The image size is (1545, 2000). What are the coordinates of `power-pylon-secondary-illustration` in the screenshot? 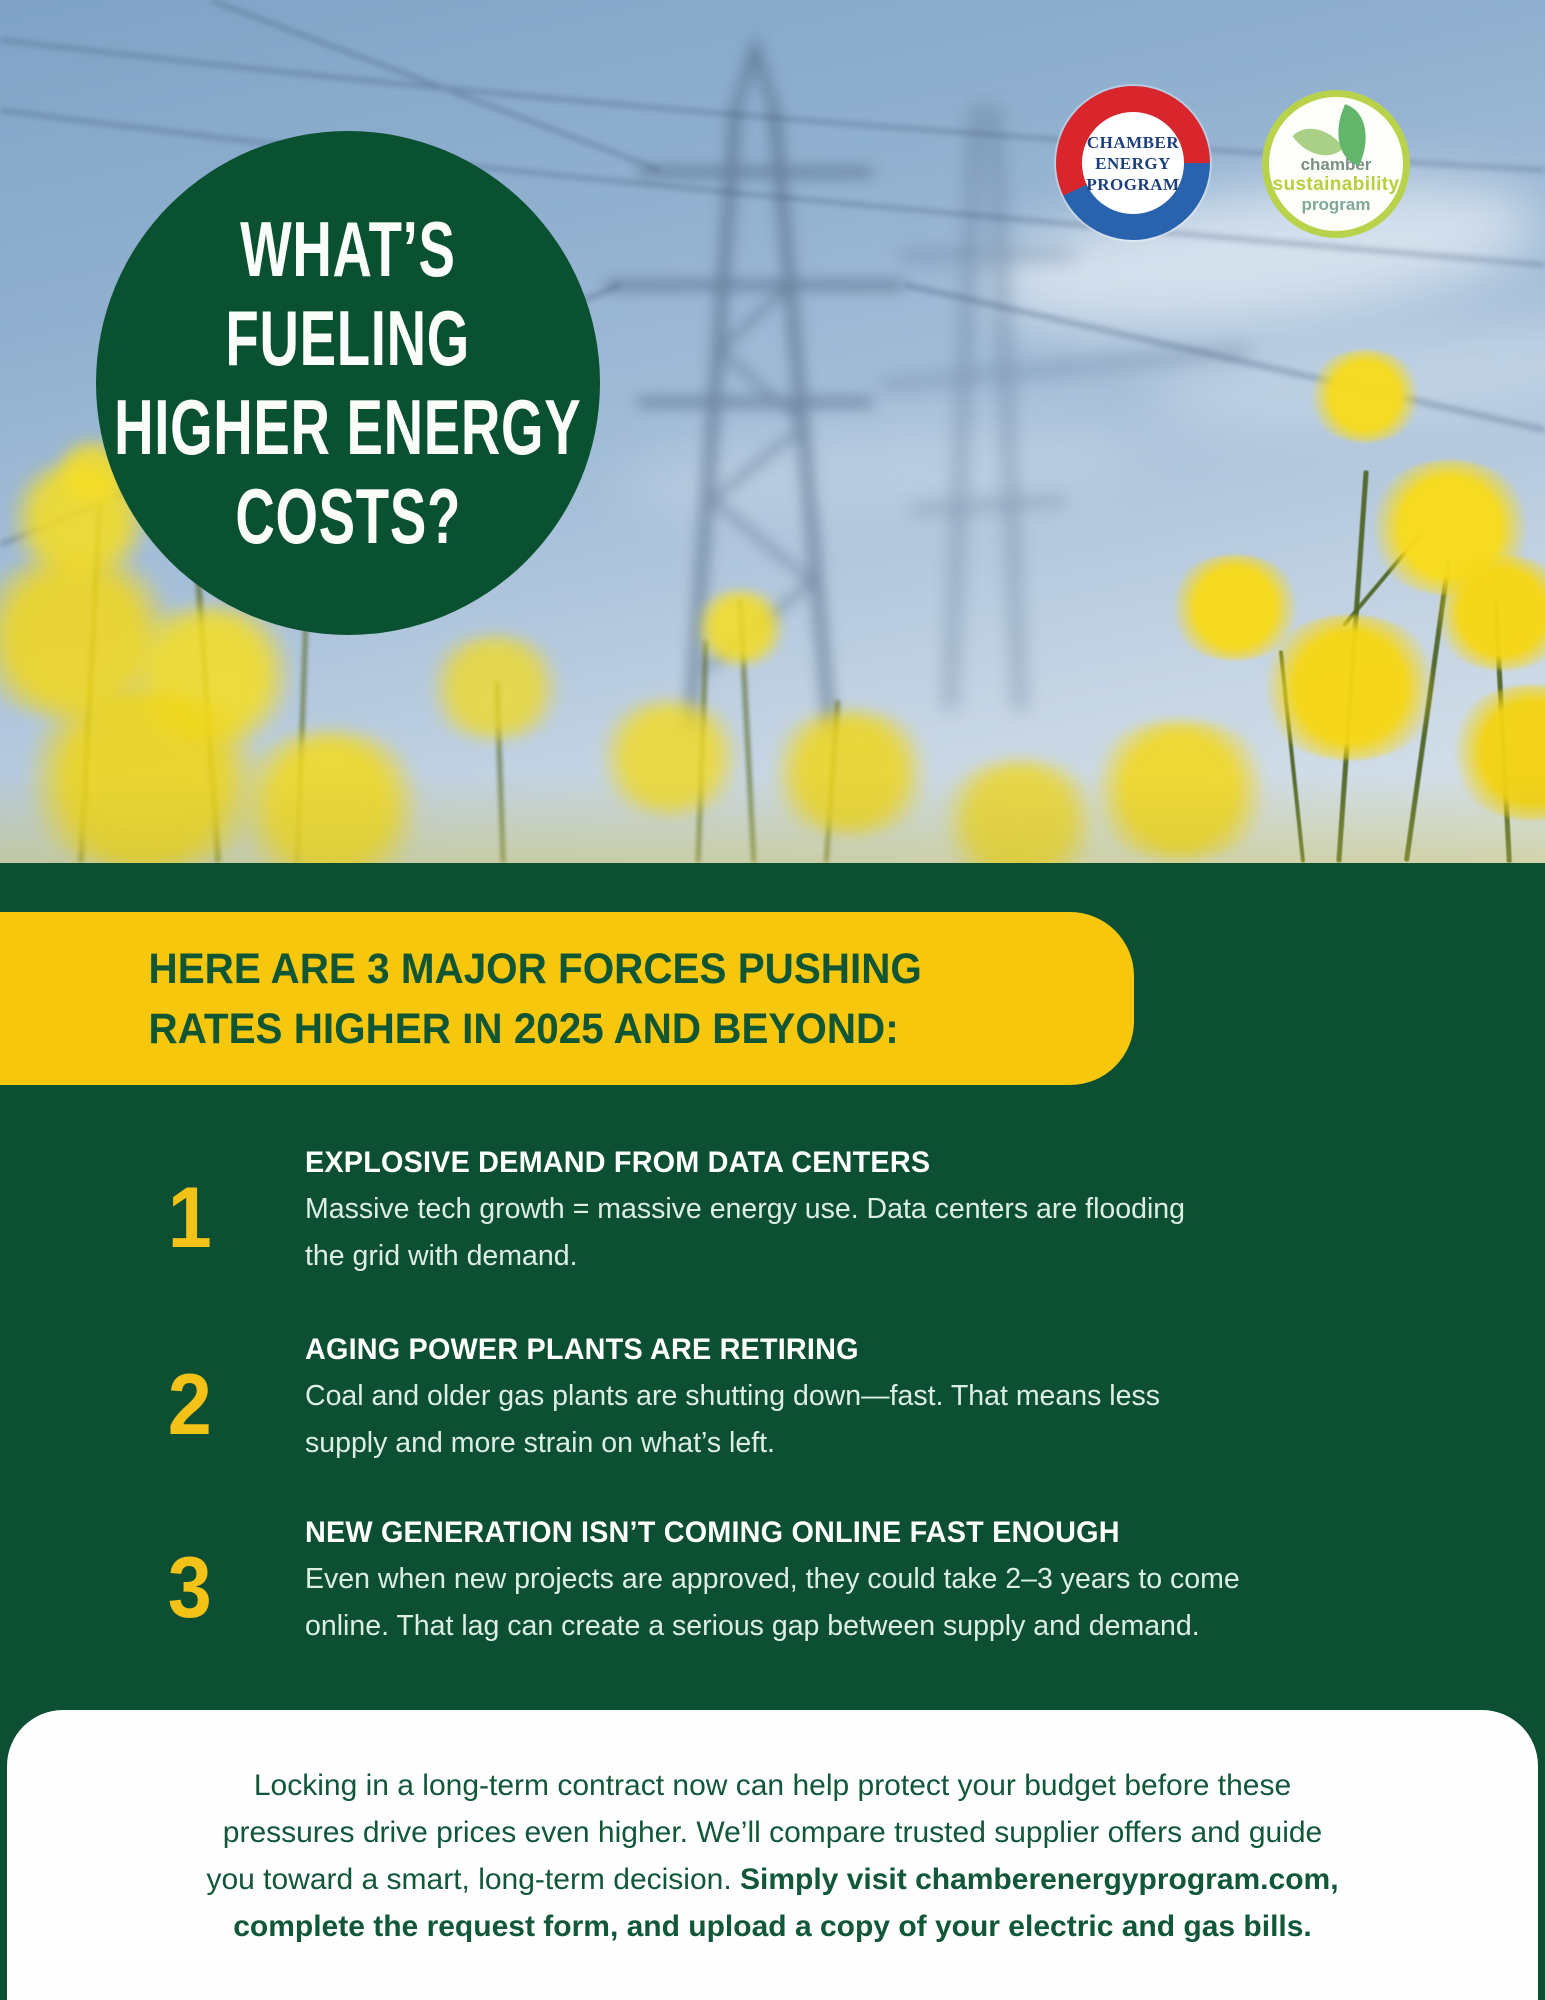 It's located at (1065, 407).